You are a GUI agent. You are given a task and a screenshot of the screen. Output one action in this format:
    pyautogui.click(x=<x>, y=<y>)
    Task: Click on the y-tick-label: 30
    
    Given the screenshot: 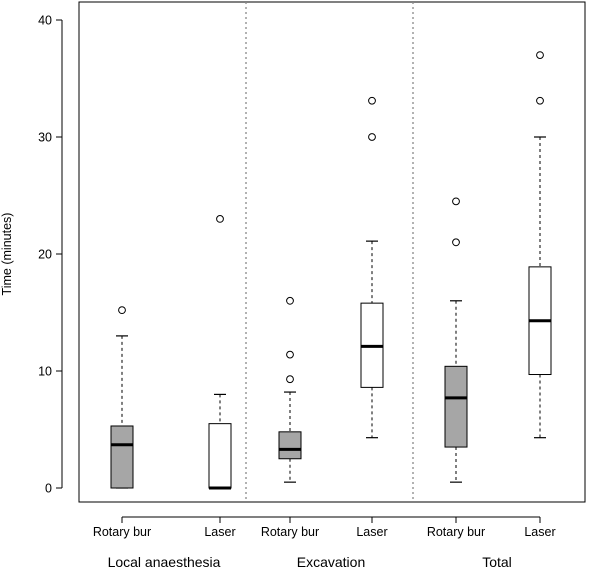 What is the action you would take?
    pyautogui.click(x=45, y=138)
    